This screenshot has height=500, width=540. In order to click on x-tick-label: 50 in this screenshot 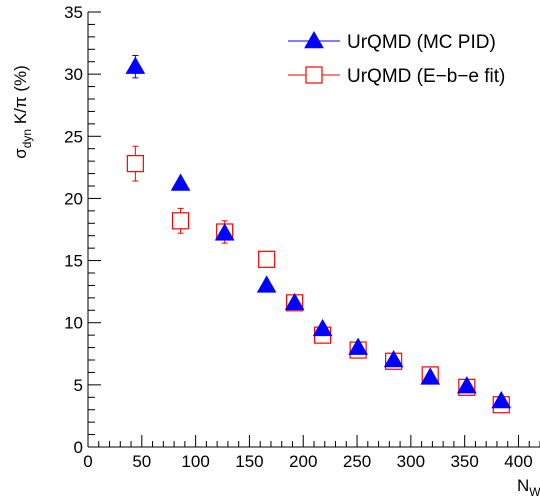, I will do `click(141, 461)`.